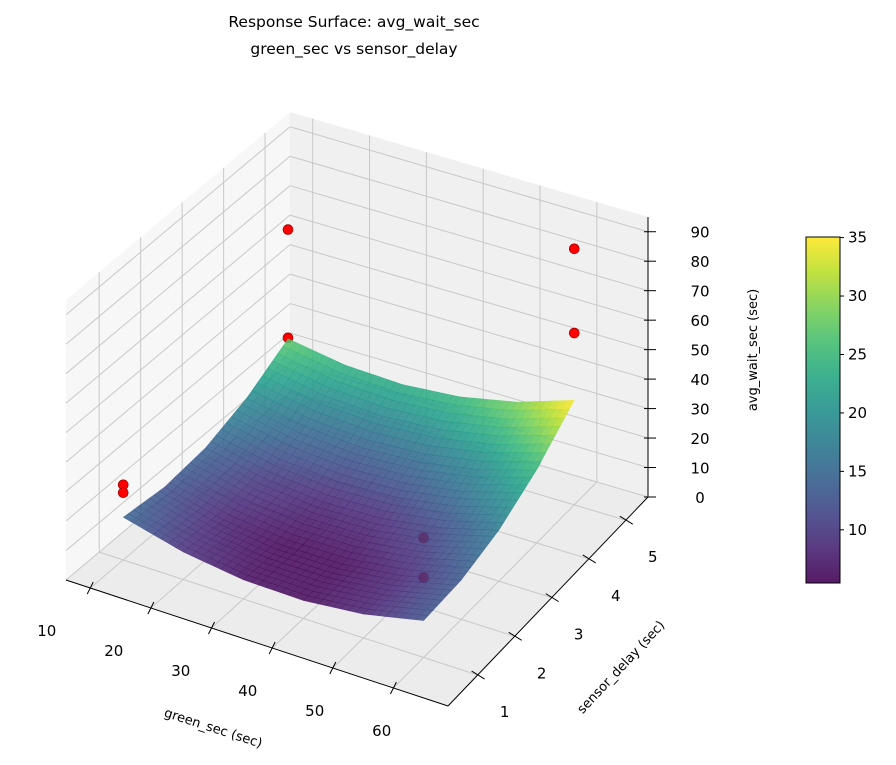 The height and width of the screenshot is (765, 896). I want to click on surface-patch, so click(422, 617).